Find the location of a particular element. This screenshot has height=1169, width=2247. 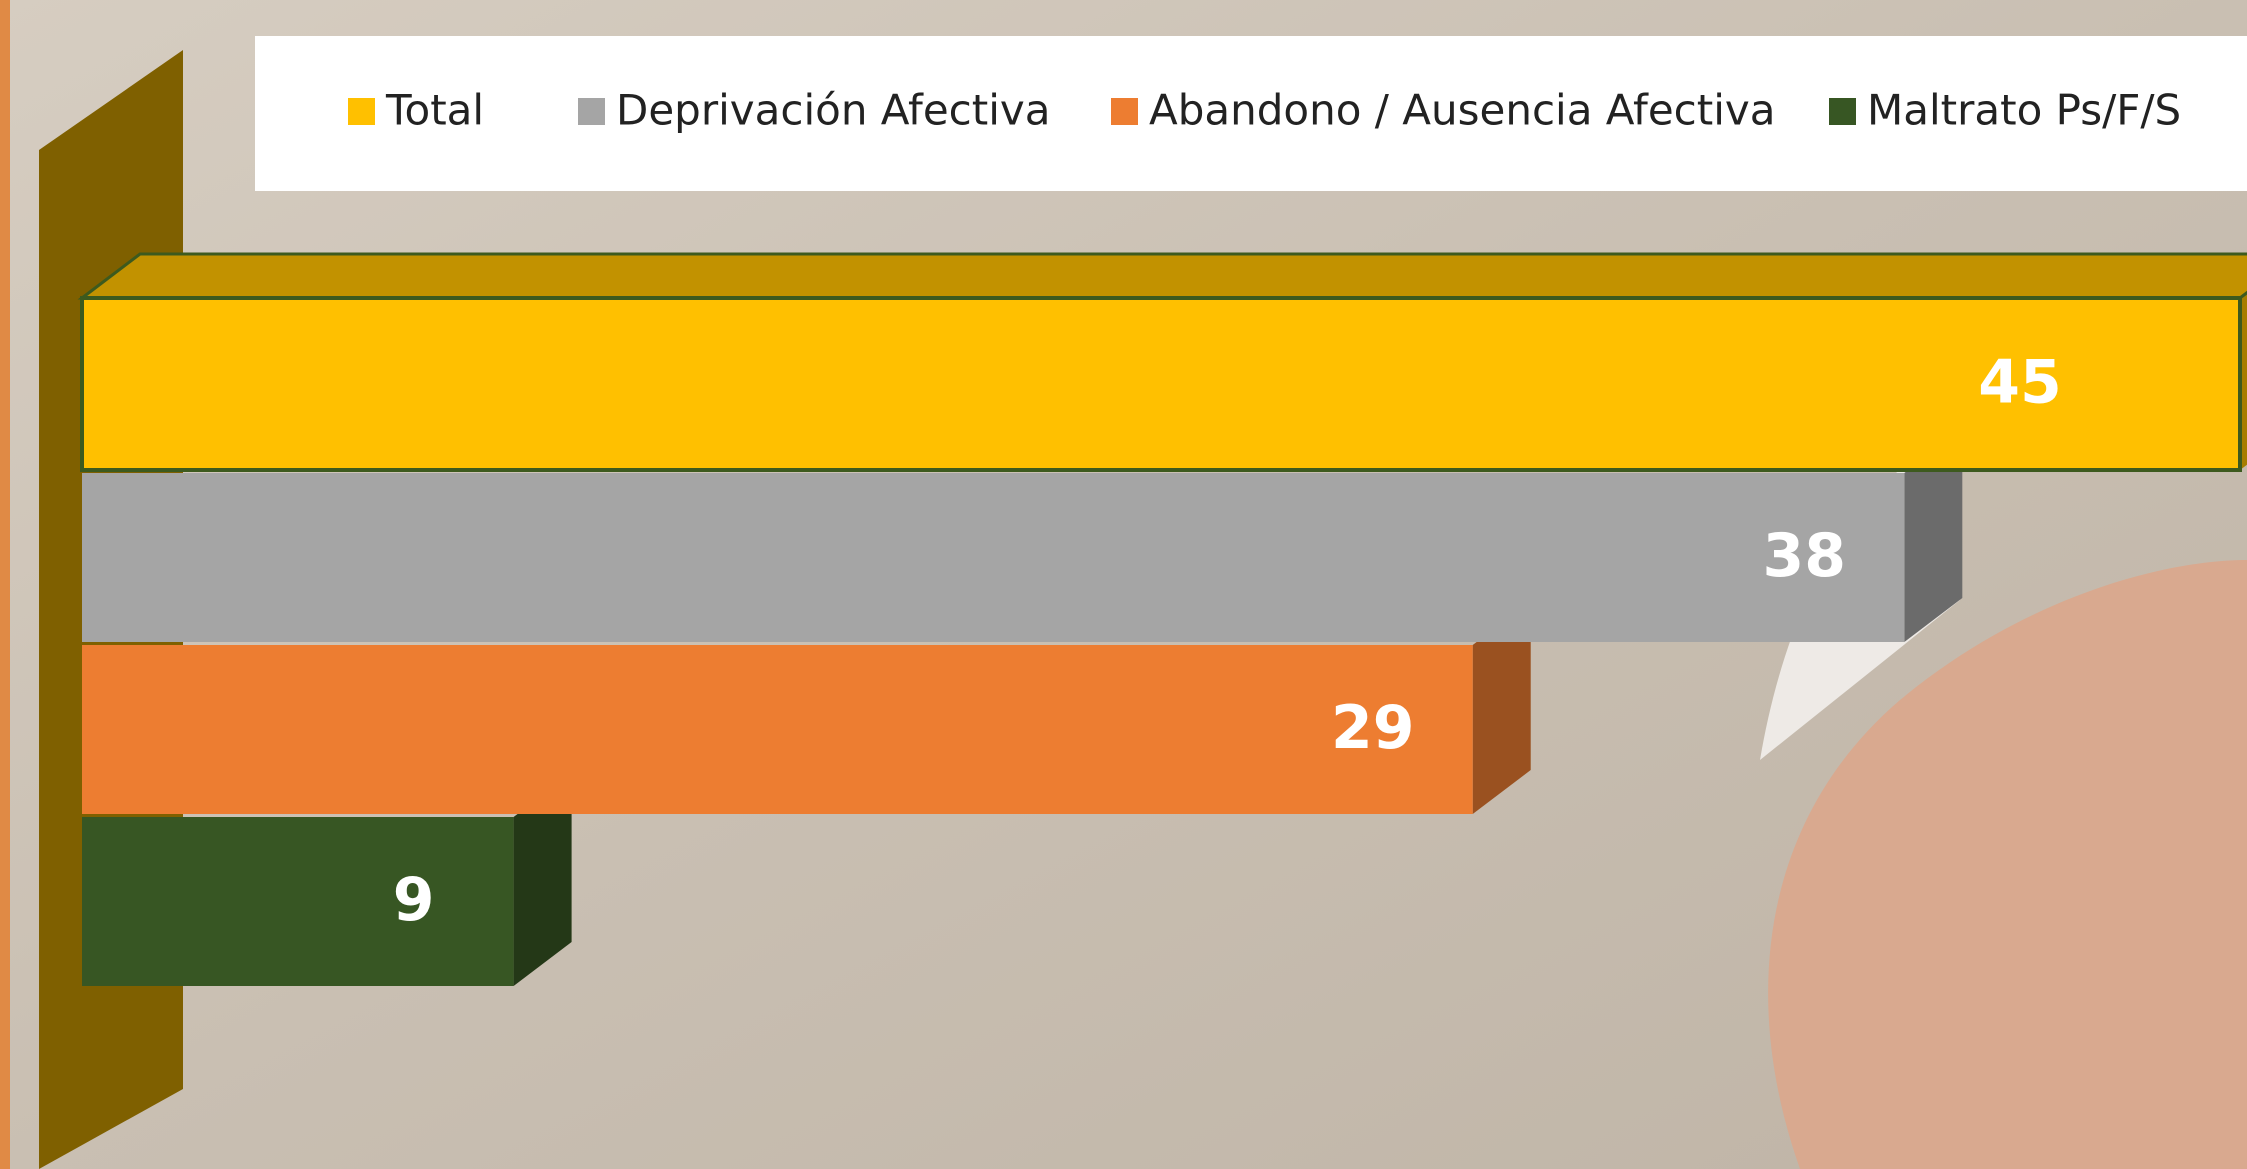

legend-label: Deprivación Afectiva is located at coordinates (833, 110).